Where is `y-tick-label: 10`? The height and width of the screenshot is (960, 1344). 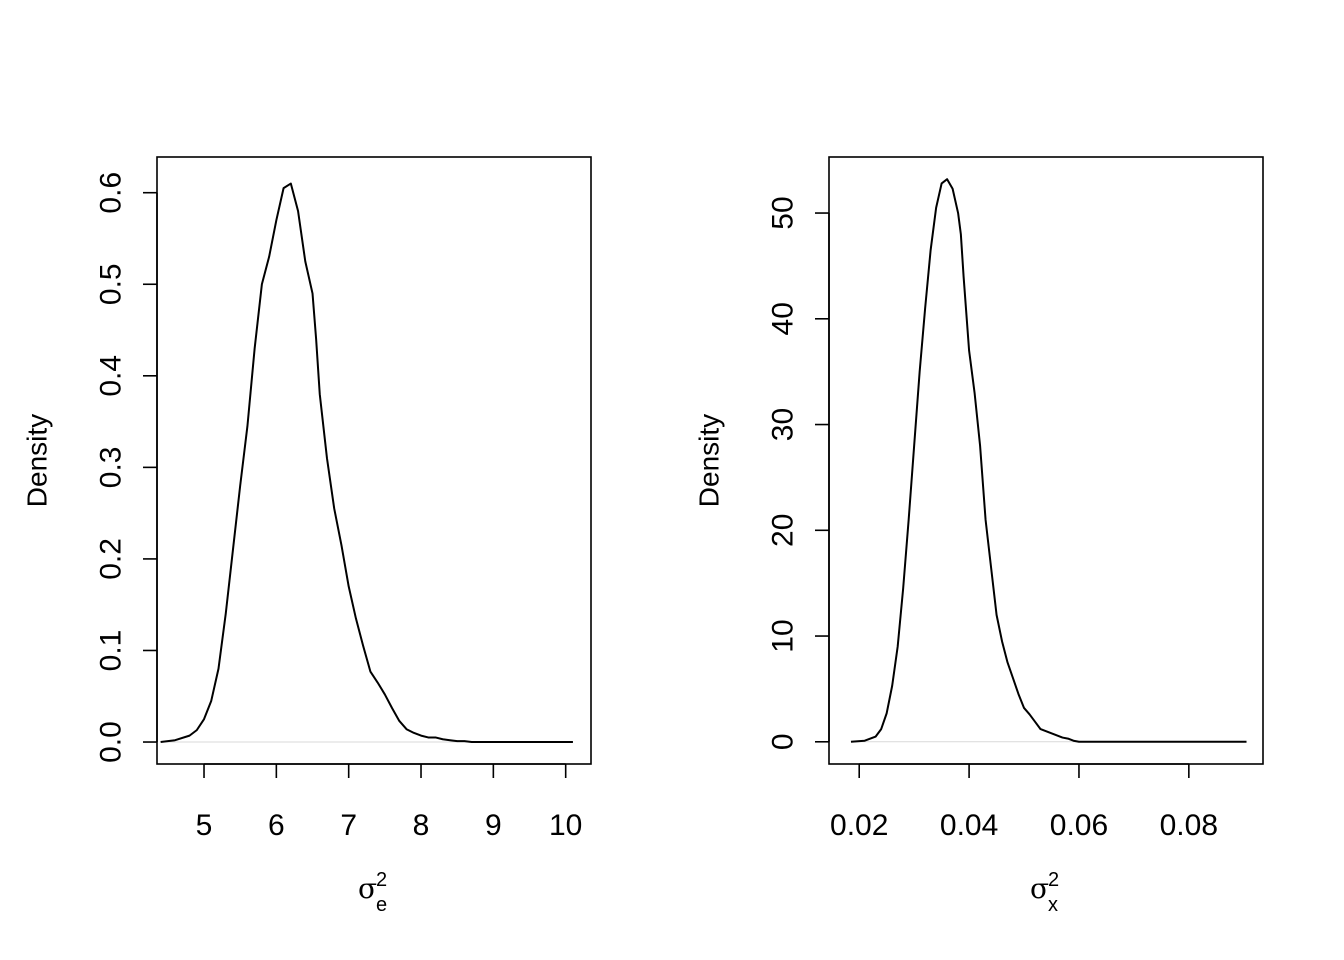 y-tick-label: 10 is located at coordinates (783, 635).